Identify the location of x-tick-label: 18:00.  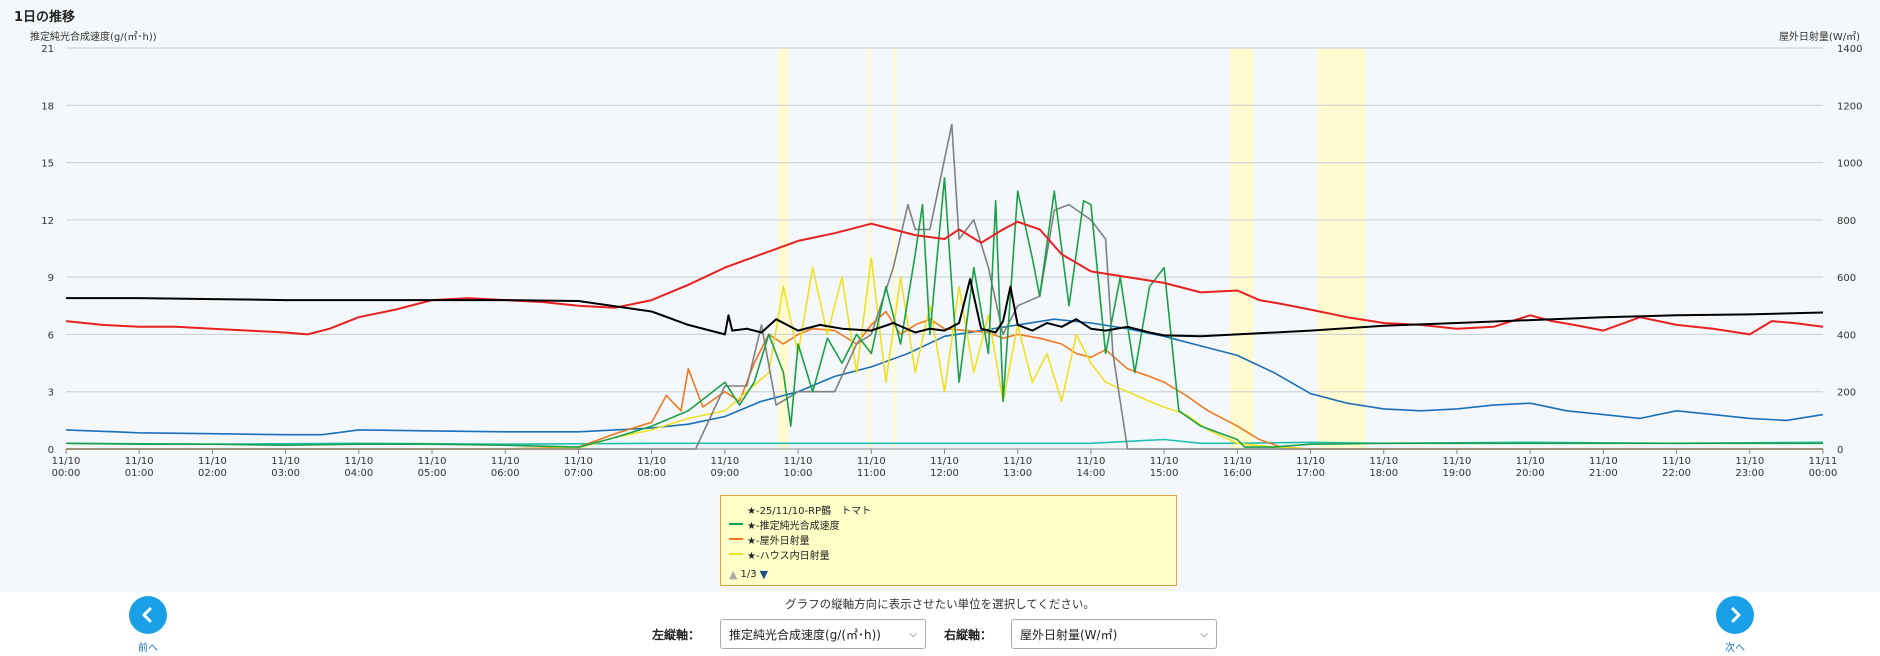
(1383, 473).